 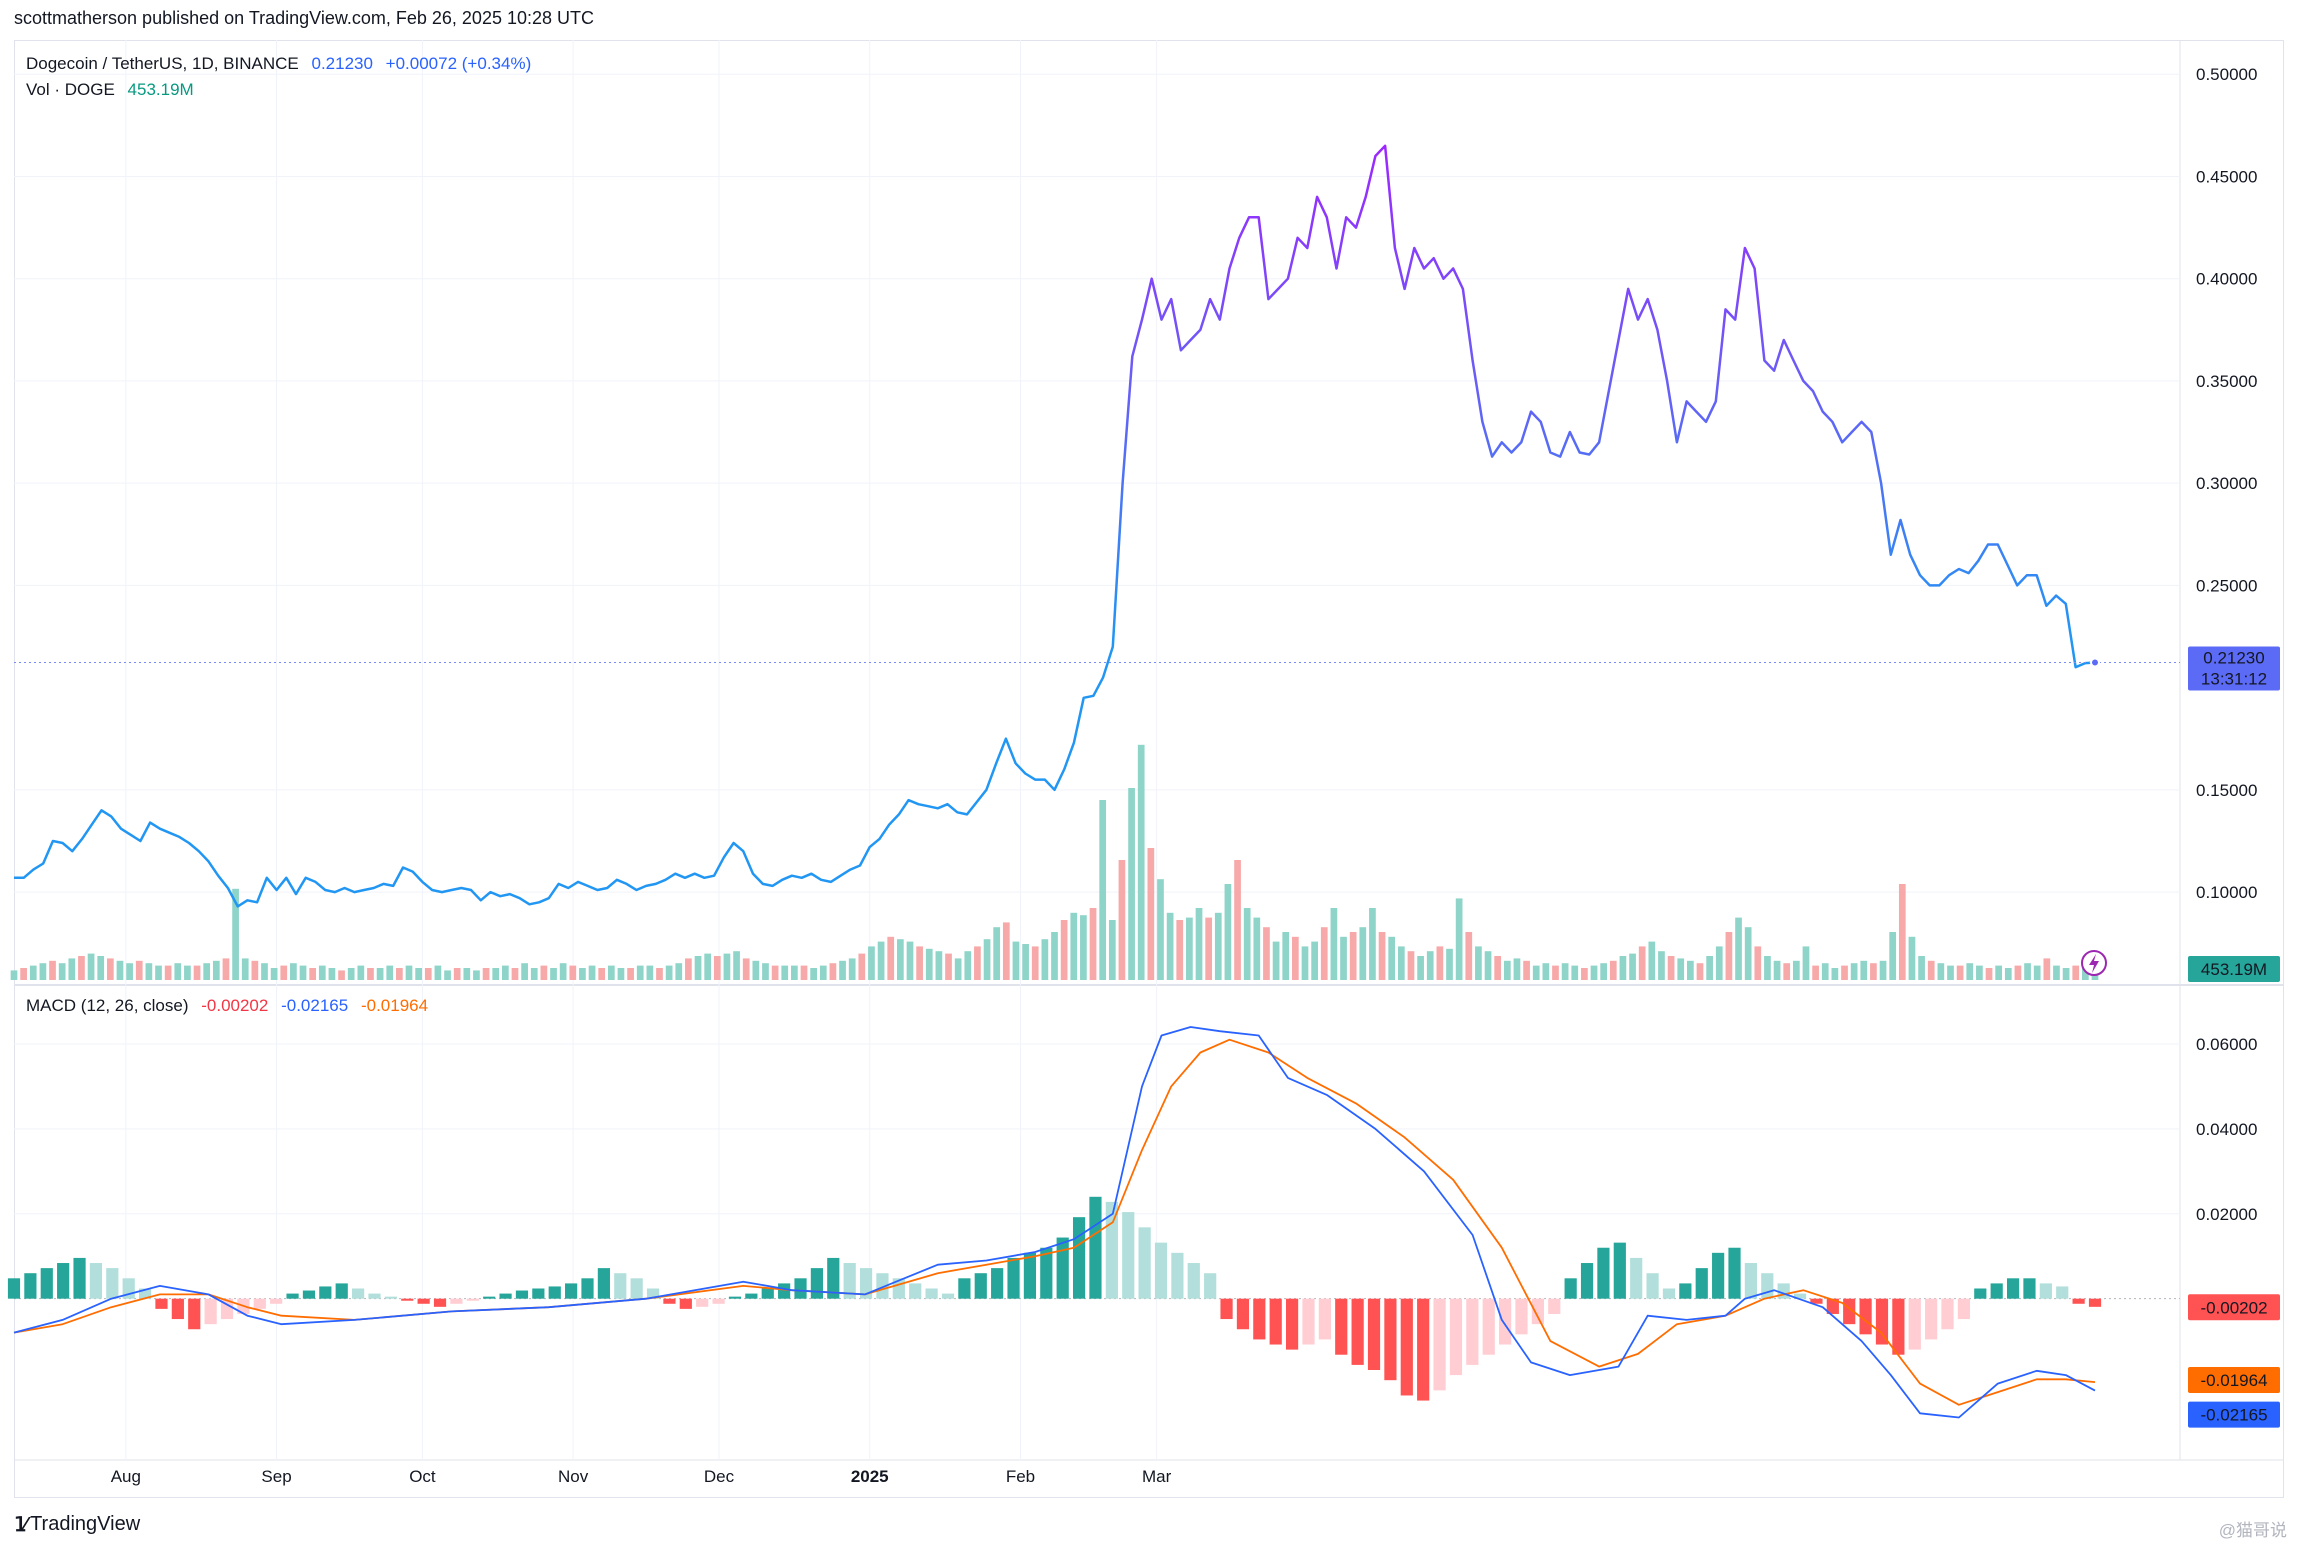 I want to click on macd-hist-tag-bg, so click(x=2234, y=1307).